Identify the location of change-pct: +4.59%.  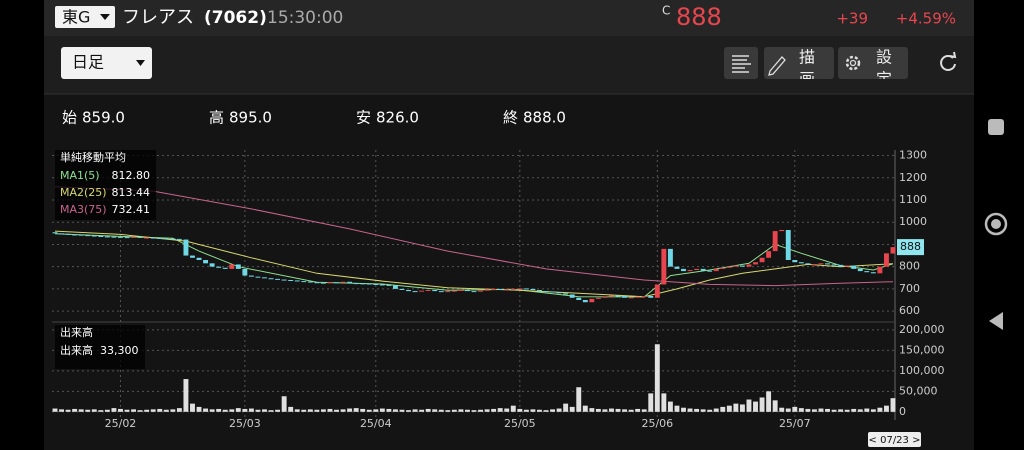
(926, 19).